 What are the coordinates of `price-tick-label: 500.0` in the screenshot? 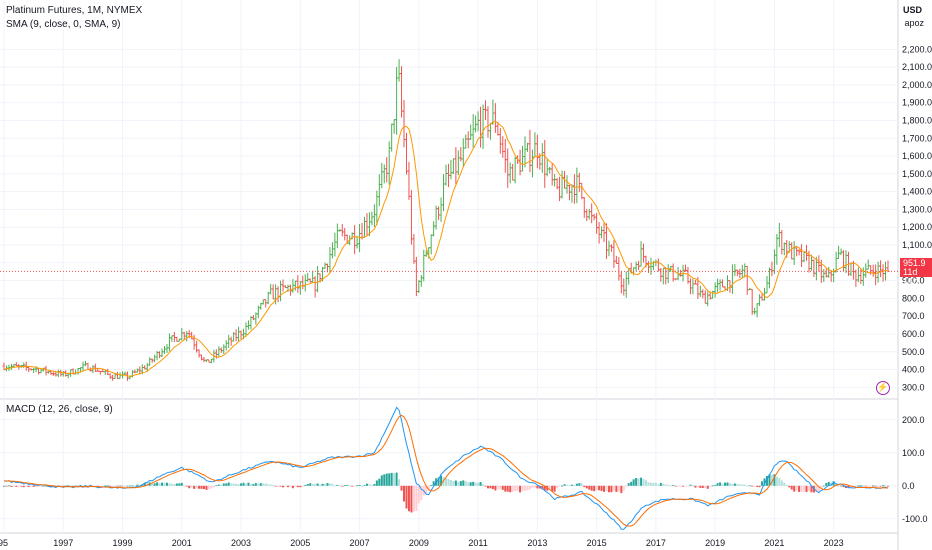 It's located at (913, 352).